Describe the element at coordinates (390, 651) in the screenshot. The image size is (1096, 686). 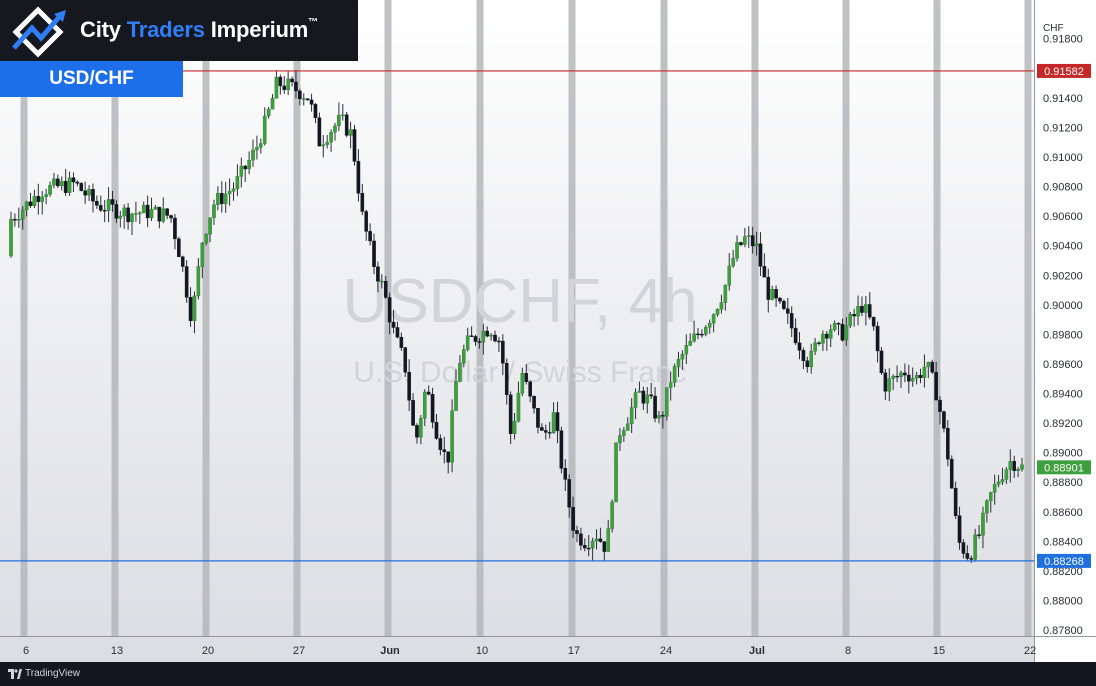
I see `time-tick-label: Jun` at that location.